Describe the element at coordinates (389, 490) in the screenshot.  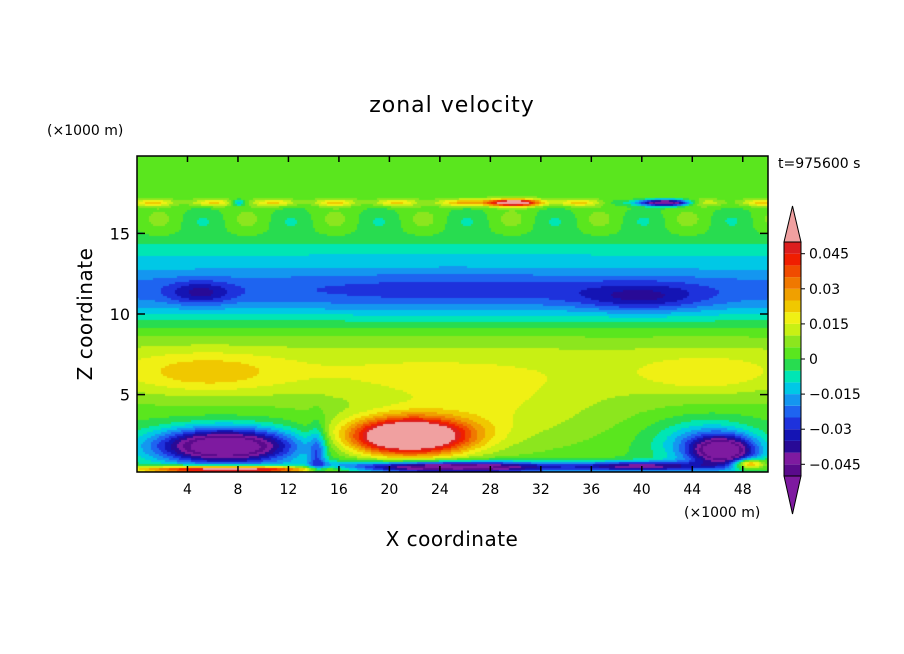
I see `x-tick-label: 20` at that location.